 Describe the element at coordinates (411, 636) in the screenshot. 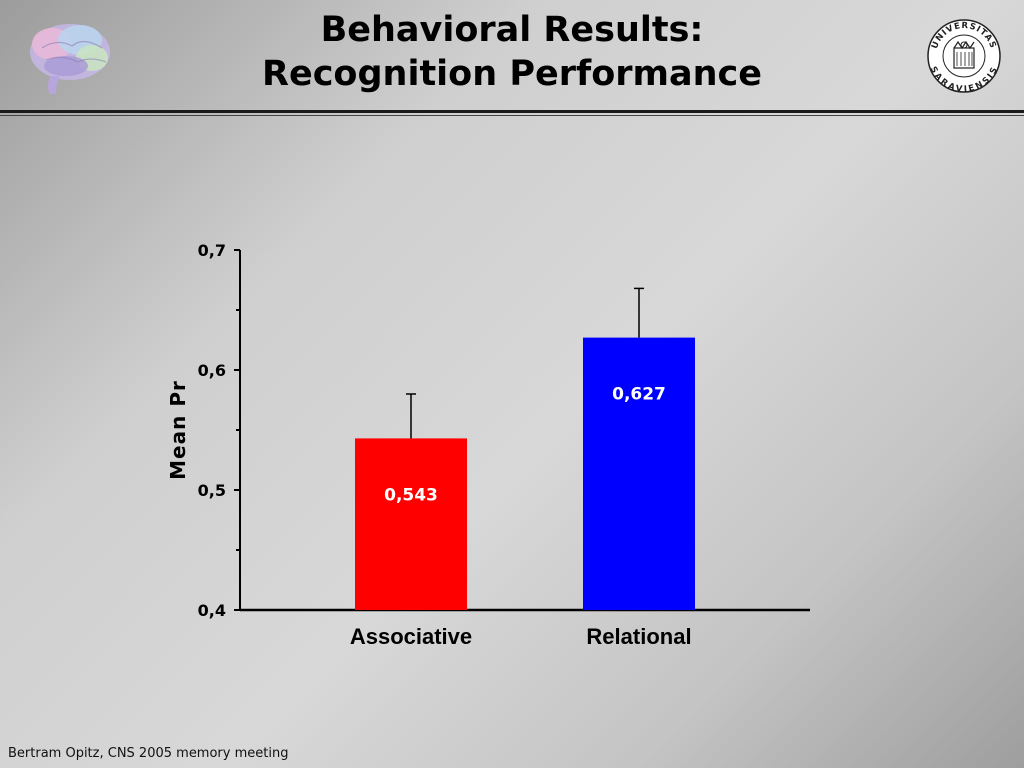

I see `x-tick-label: Associative` at that location.